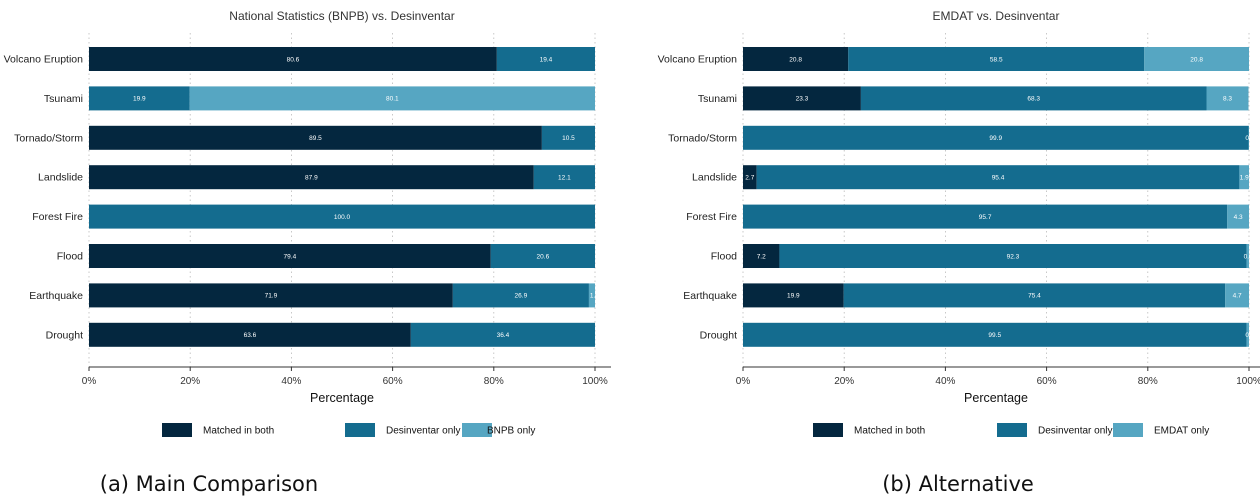  I want to click on data-label: 8.3, so click(1227, 99).